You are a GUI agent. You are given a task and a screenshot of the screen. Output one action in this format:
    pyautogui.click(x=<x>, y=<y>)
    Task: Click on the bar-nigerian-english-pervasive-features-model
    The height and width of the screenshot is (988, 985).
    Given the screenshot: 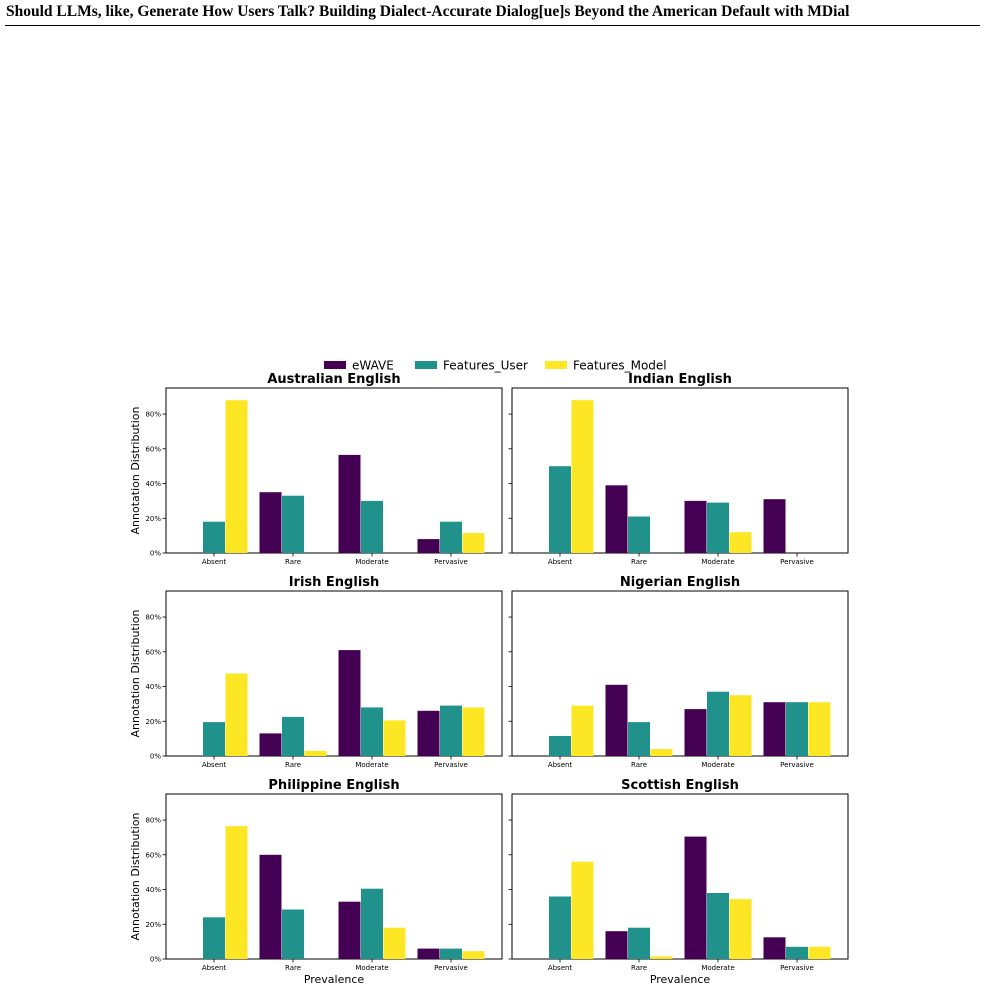 What is the action you would take?
    pyautogui.click(x=819, y=729)
    